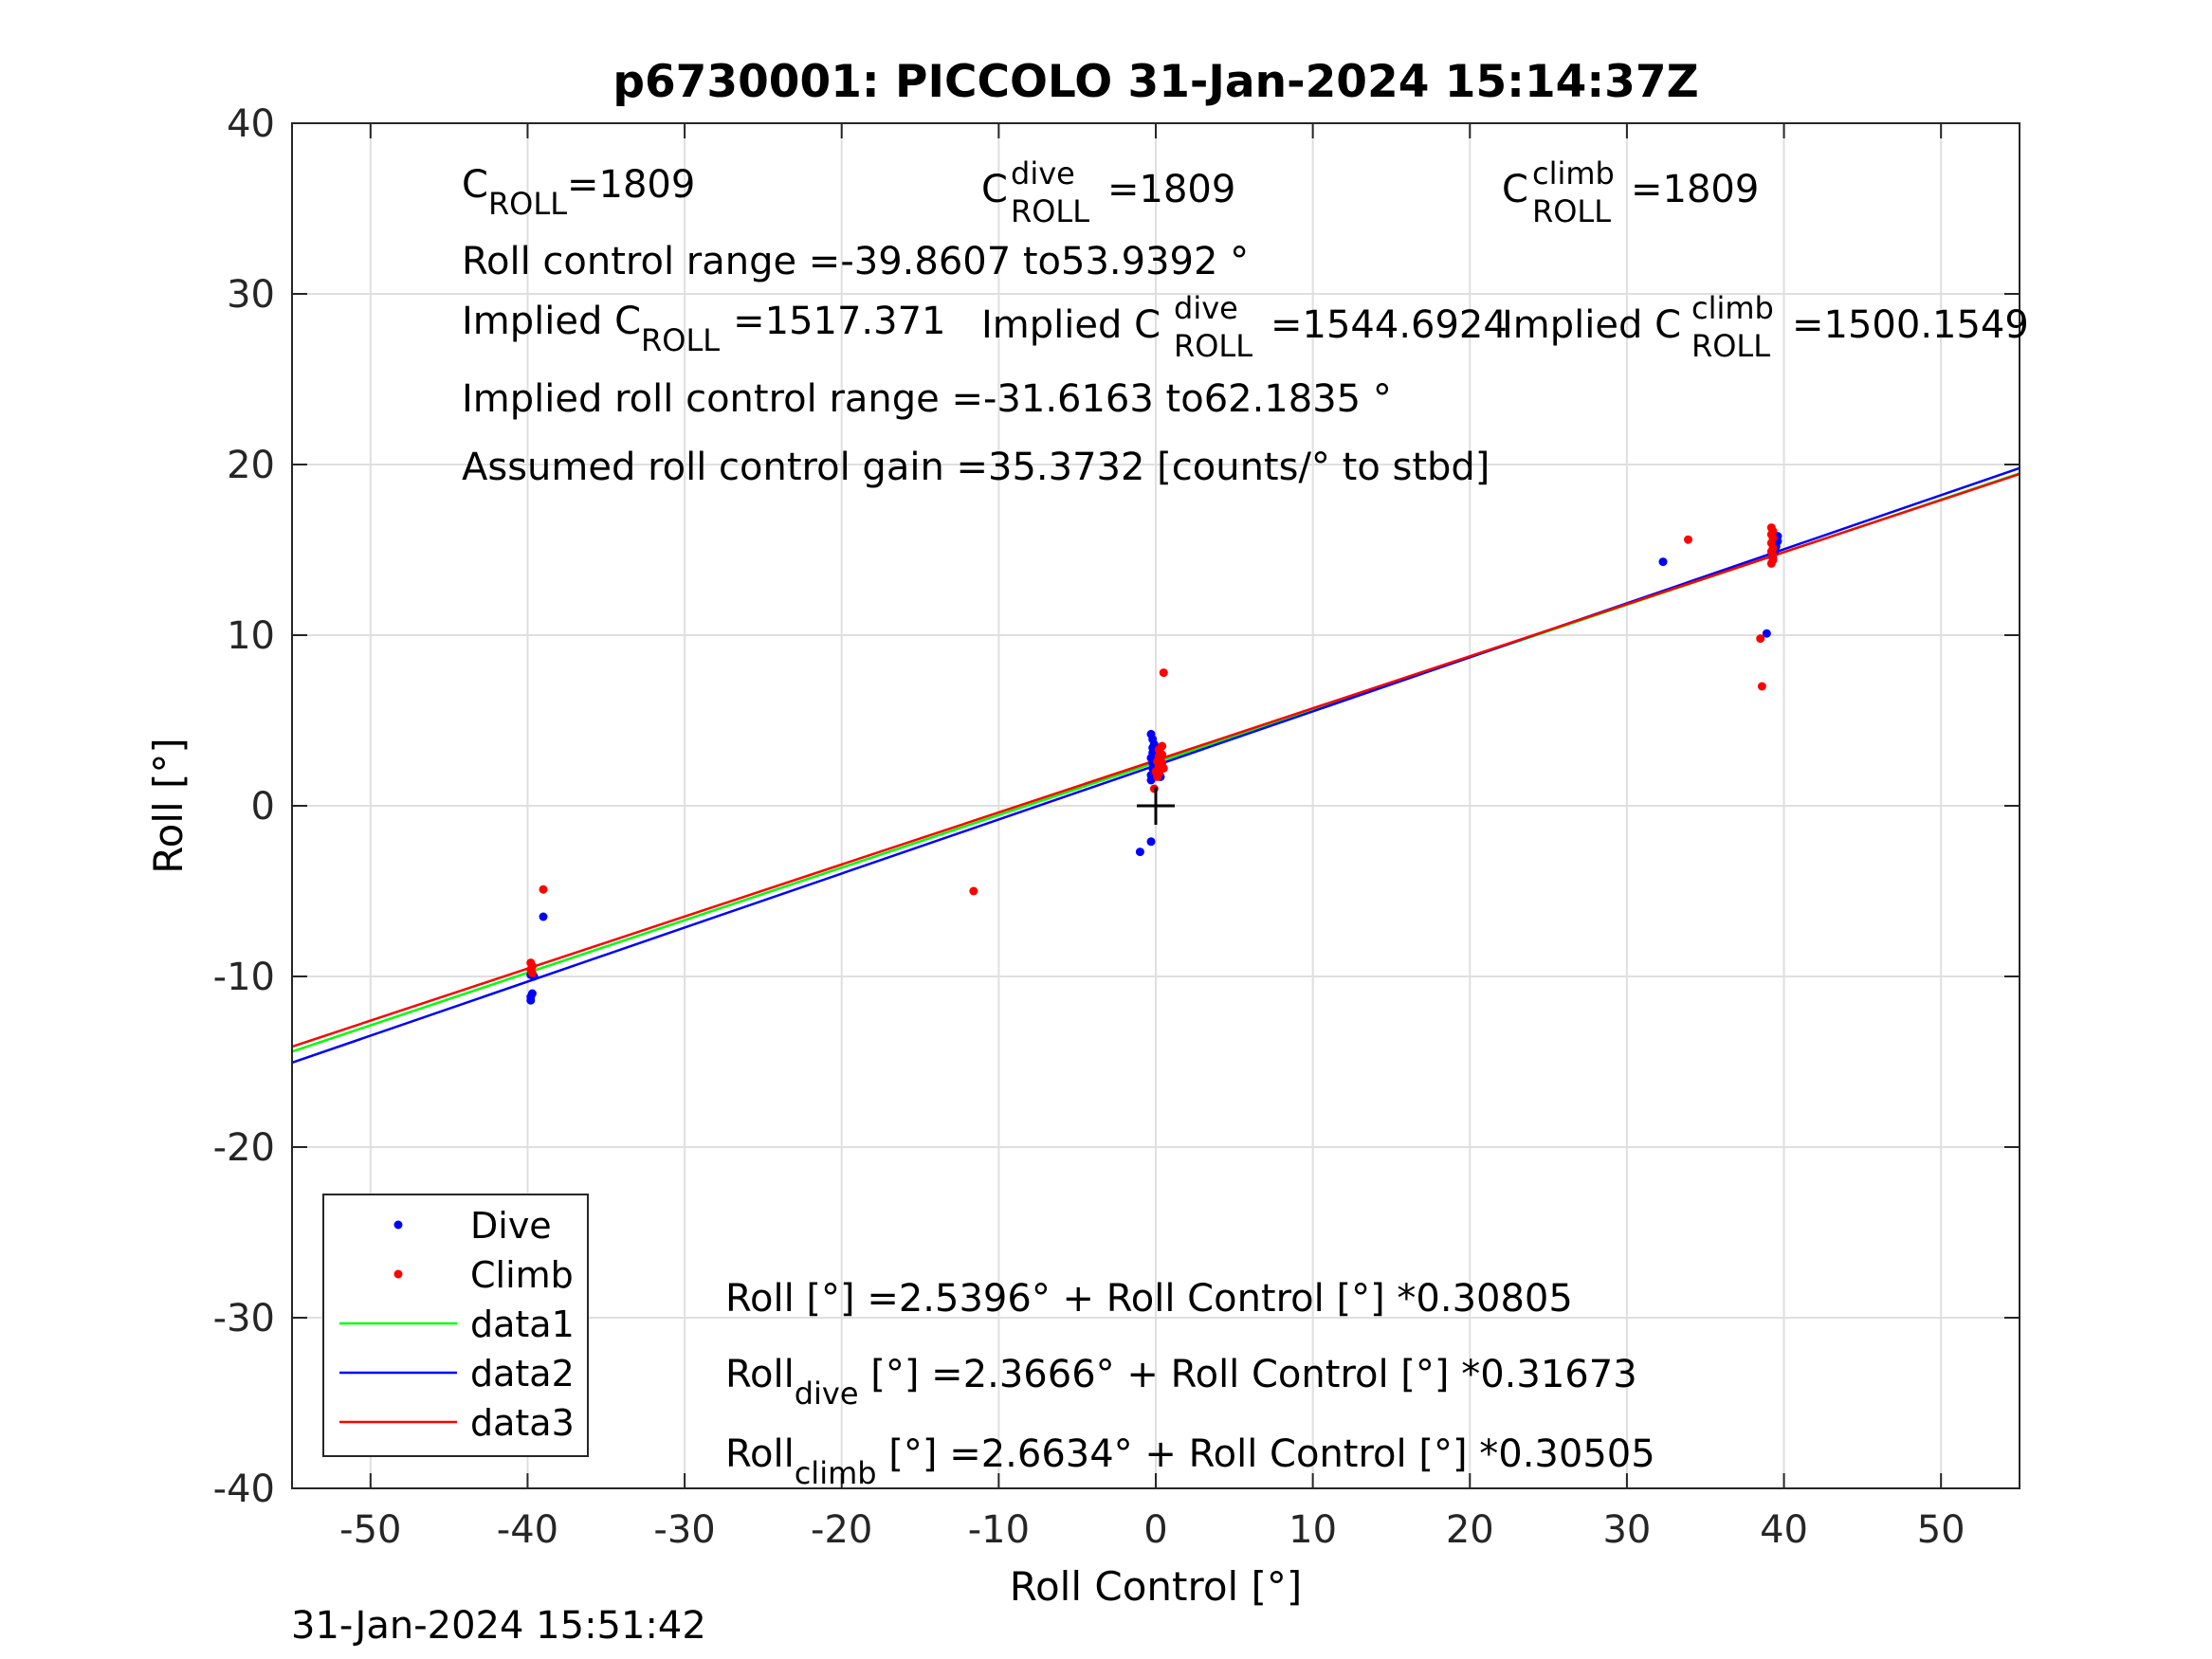 The image size is (2212, 1659). I want to click on annotation-croll-dive: C, so click(994, 189).